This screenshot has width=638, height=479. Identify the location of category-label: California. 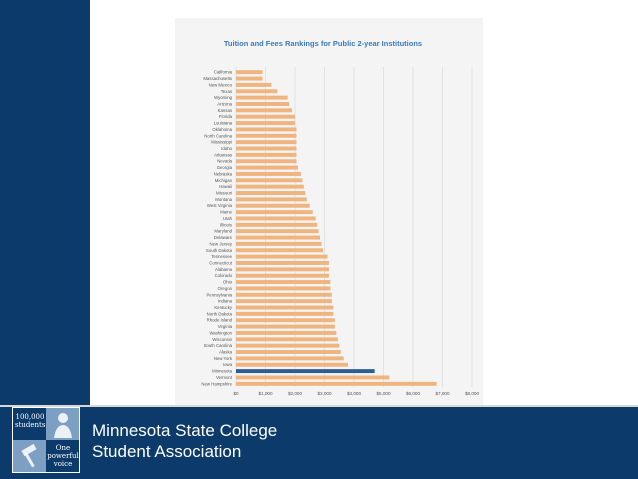
(223, 72).